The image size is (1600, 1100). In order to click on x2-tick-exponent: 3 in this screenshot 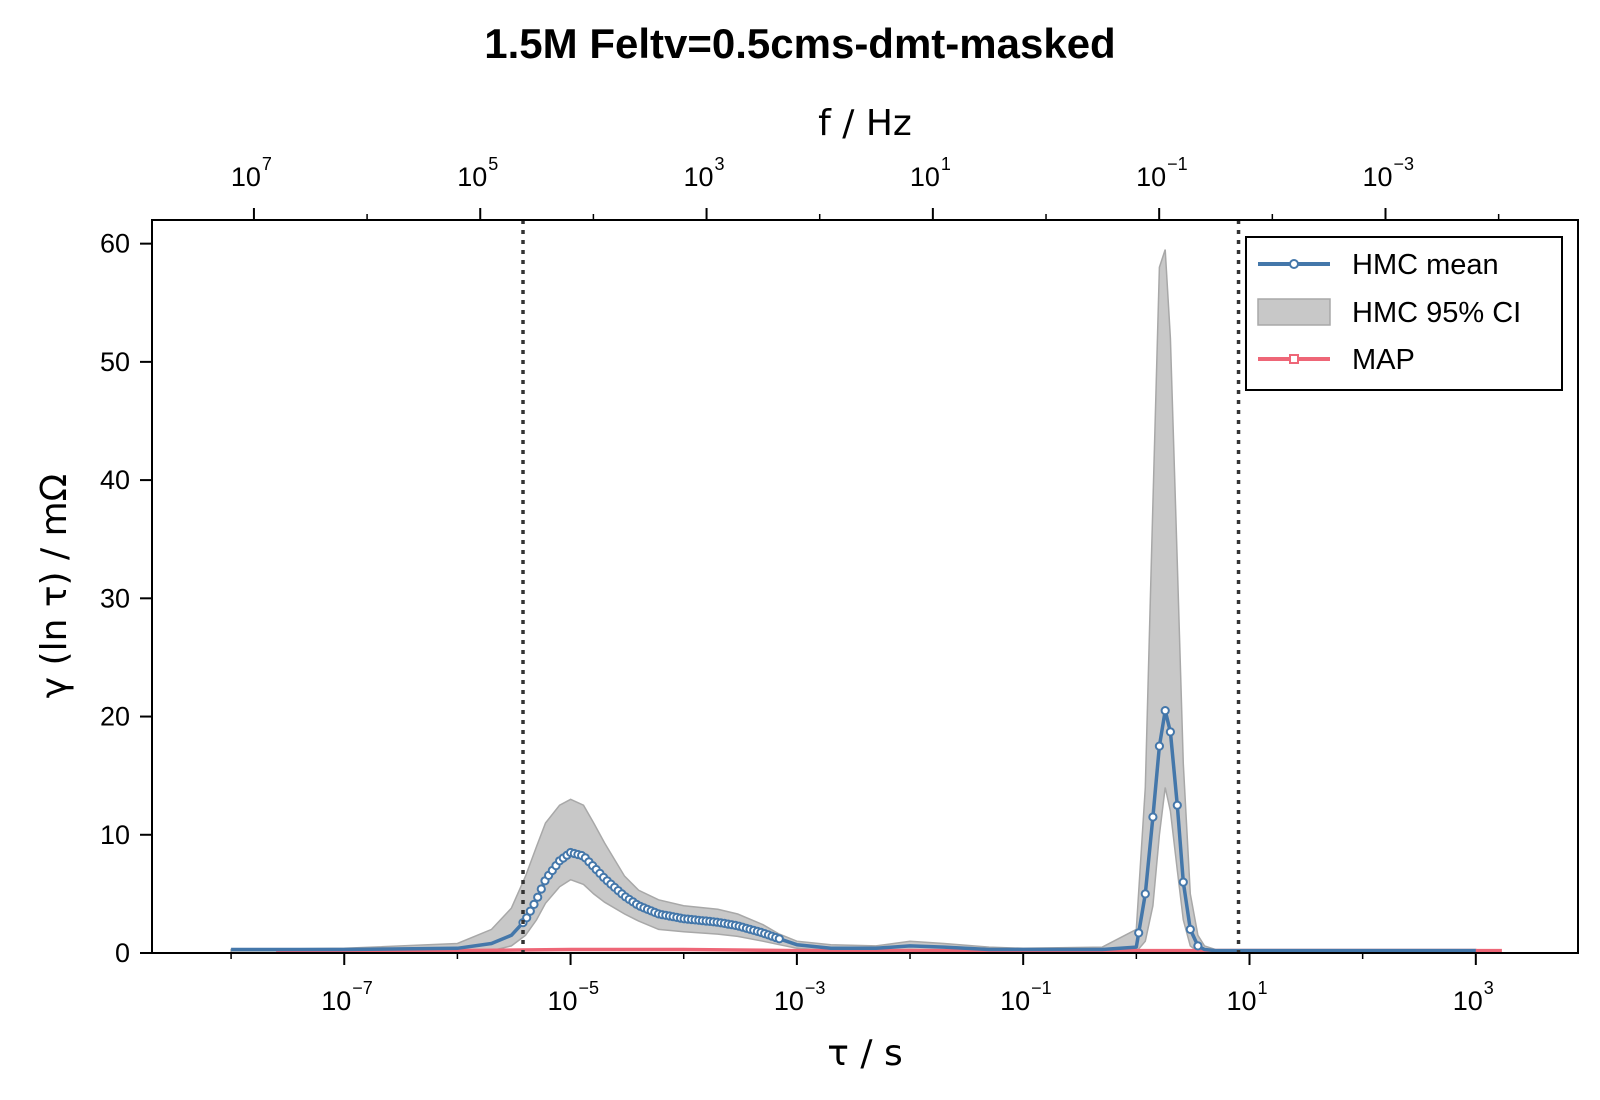, I will do `click(720, 164)`.